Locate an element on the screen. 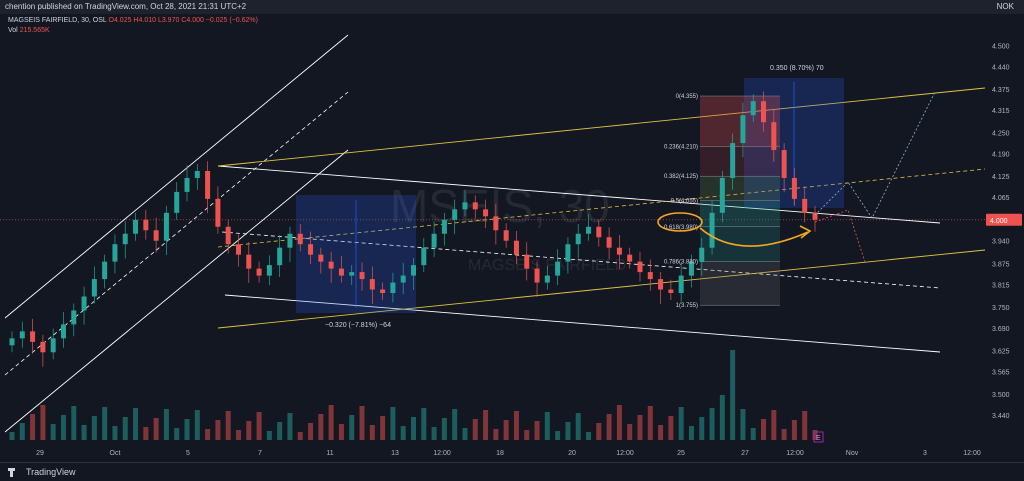 This screenshot has width=1024, height=481. price-tick: 3.440 is located at coordinates (1001, 416).